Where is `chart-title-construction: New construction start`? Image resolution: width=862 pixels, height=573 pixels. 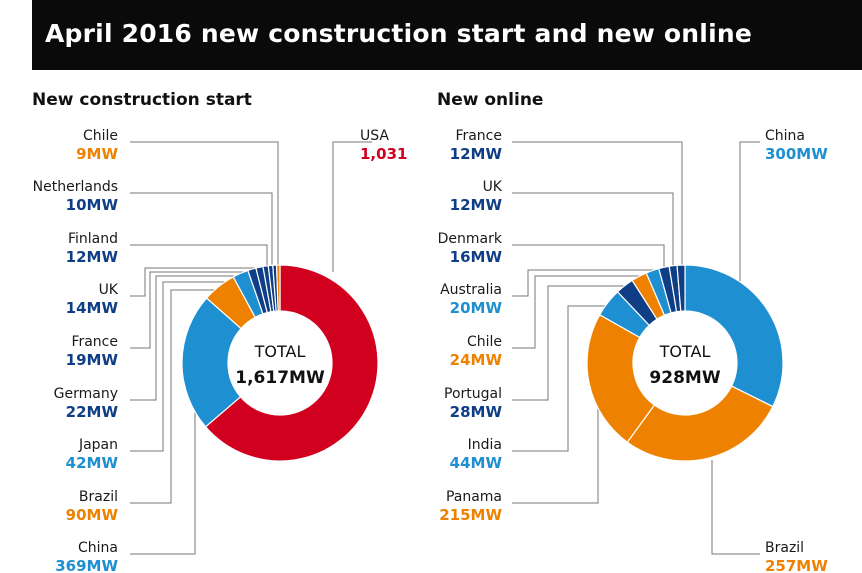 chart-title-construction: New construction start is located at coordinates (142, 100).